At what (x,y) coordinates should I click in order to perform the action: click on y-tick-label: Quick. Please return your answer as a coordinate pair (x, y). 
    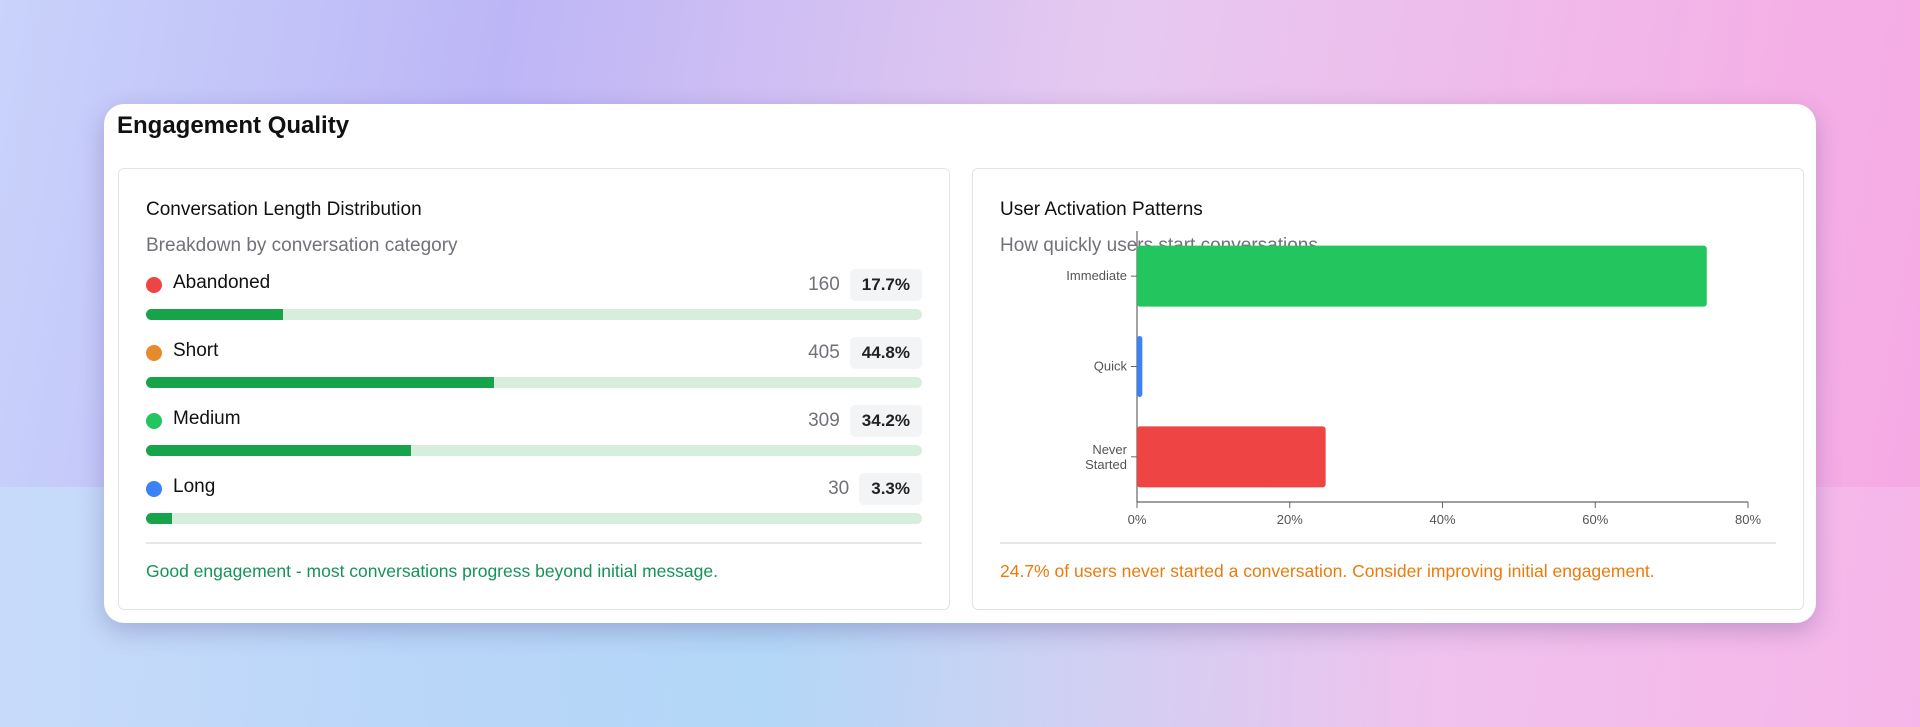
    Looking at the image, I should click on (1111, 366).